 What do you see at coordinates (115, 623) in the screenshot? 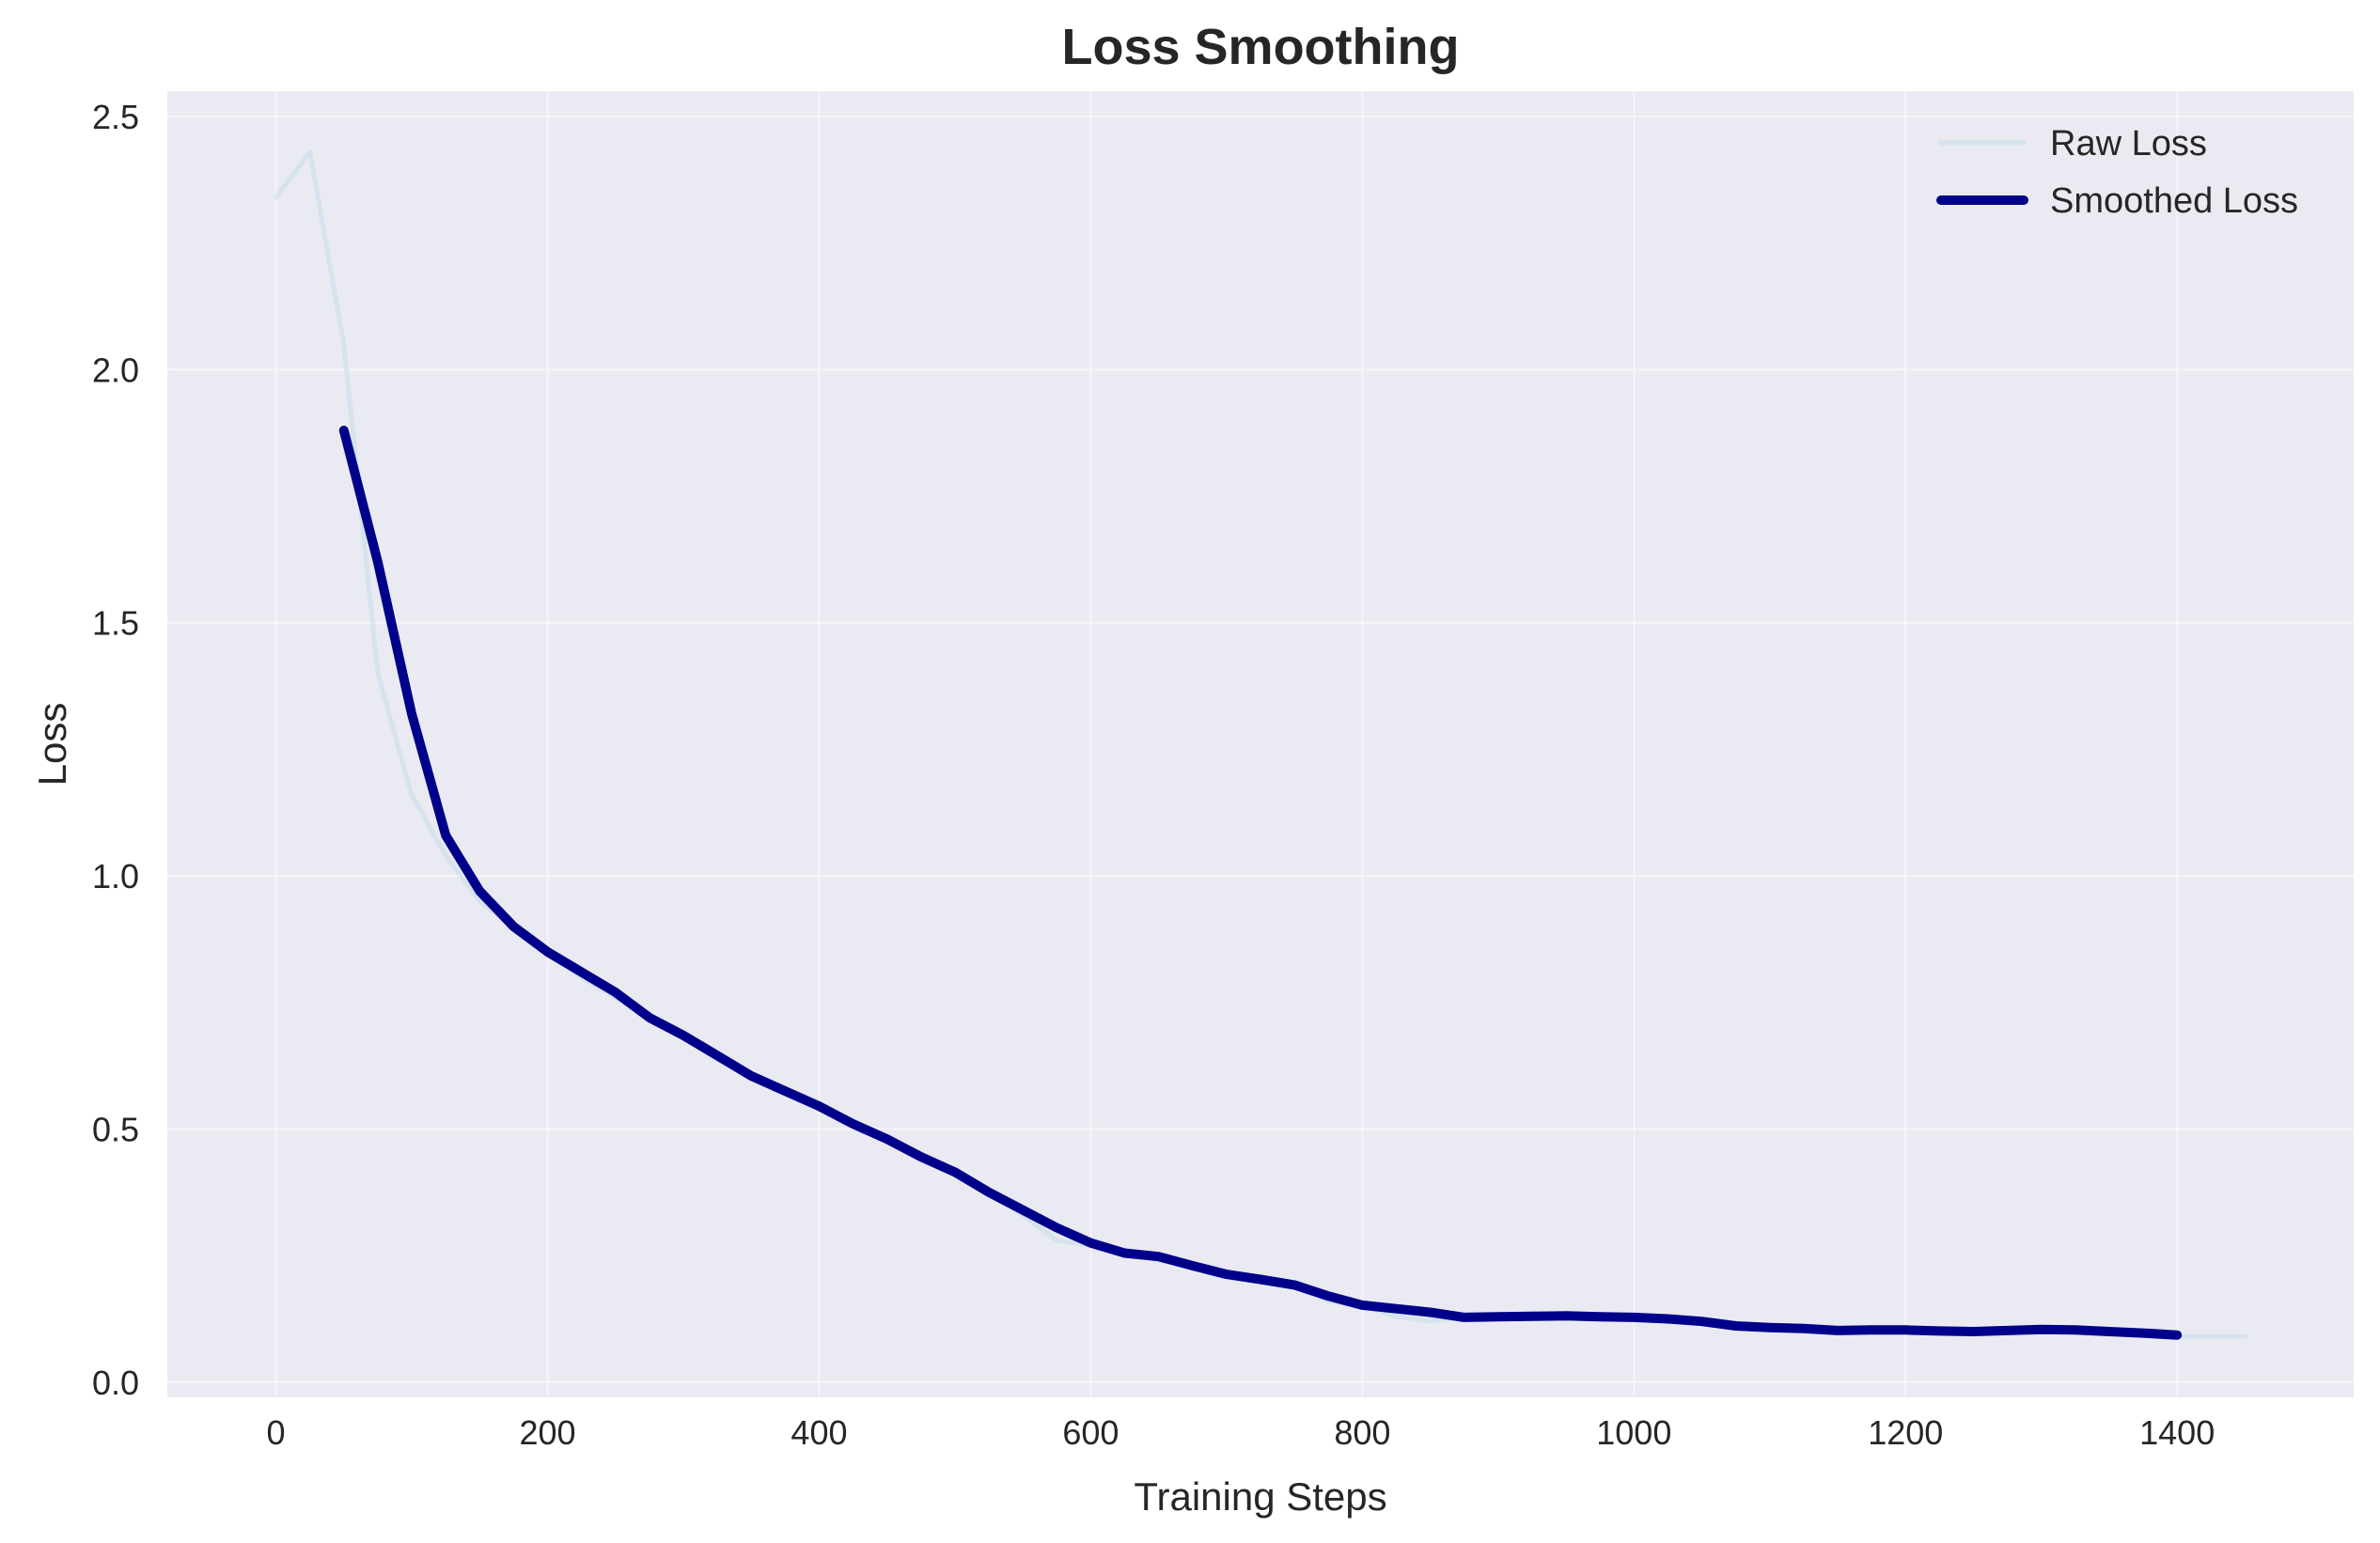
I see `y-tick-label: 1.5` at bounding box center [115, 623].